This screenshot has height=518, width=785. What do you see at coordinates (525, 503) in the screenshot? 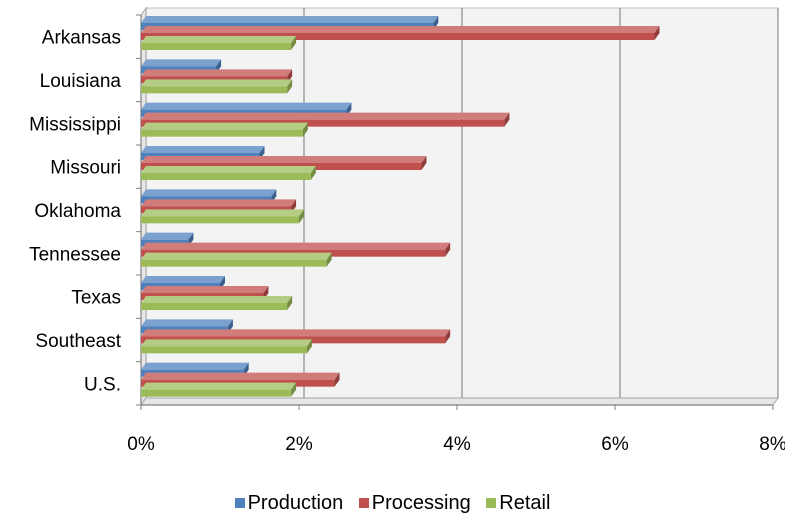
I see `legend-label-retail: Retail` at bounding box center [525, 503].